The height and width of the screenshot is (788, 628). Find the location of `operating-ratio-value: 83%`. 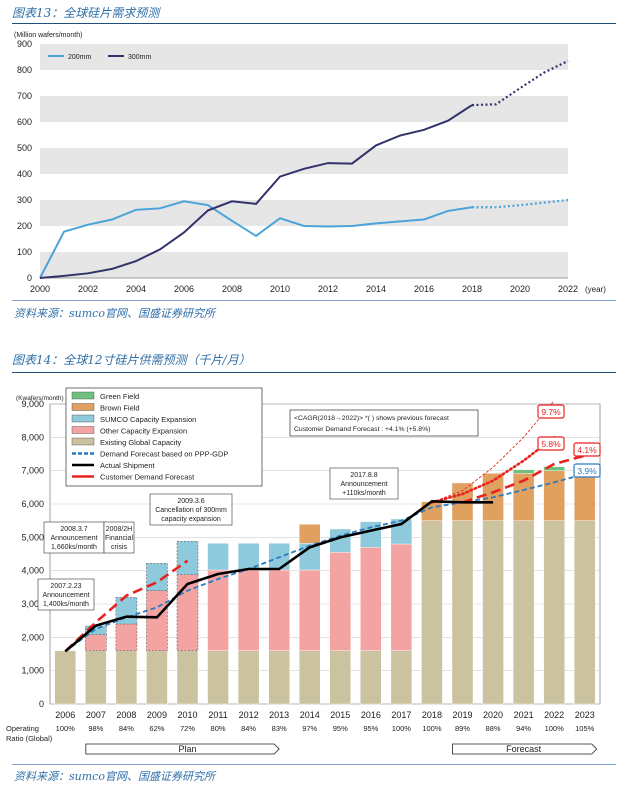

operating-ratio-value: 83% is located at coordinates (279, 728).